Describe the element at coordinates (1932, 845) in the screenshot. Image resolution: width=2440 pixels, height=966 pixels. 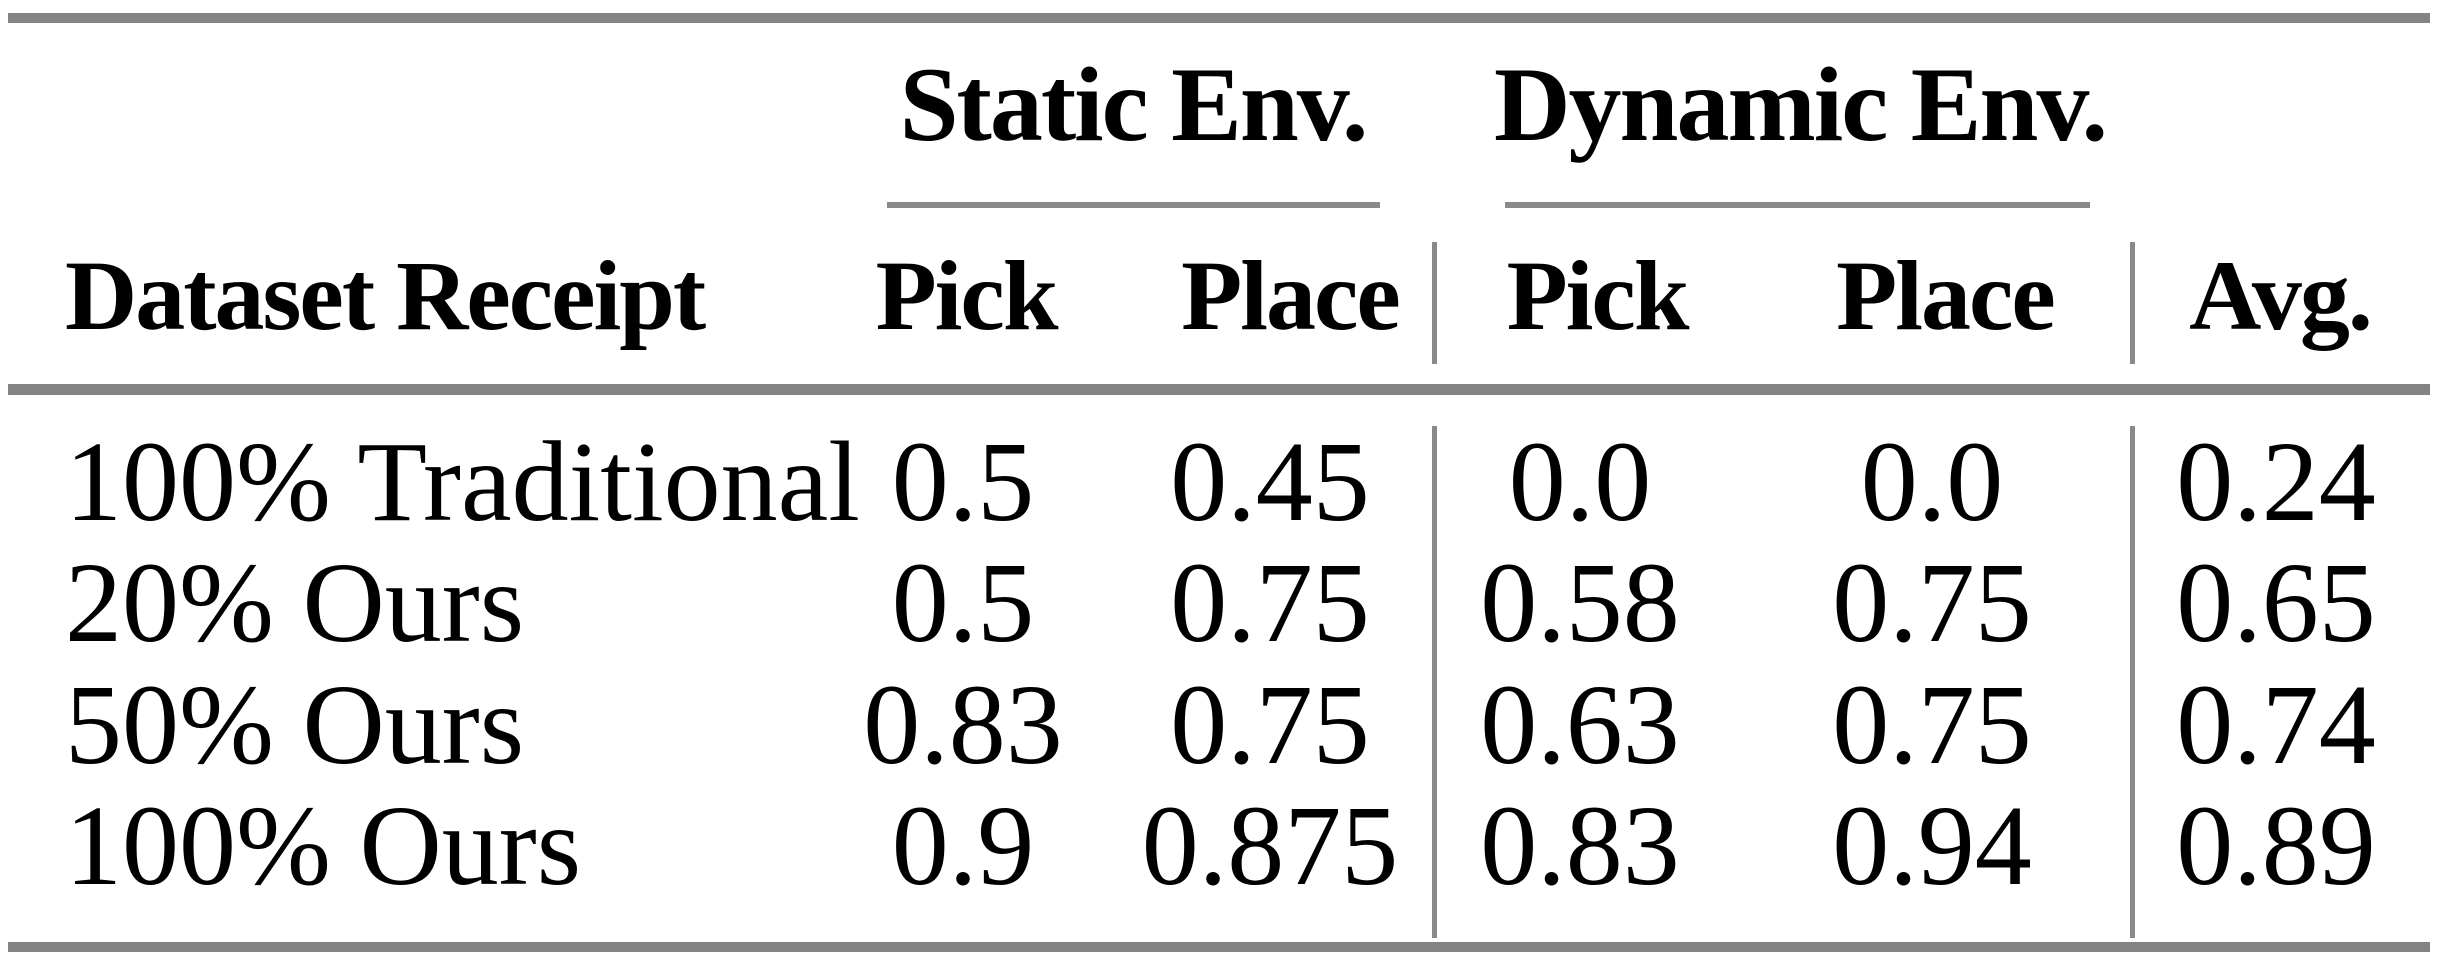
I see `cell-dynamic-place: 0.94` at that location.